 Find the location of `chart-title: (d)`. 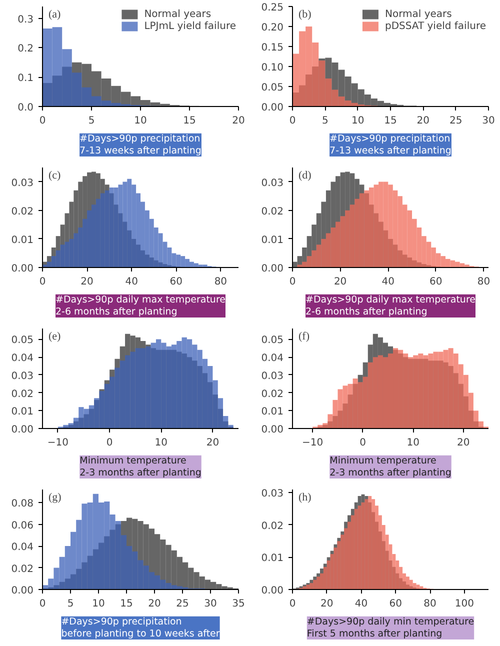

chart-title: (d) is located at coordinates (305, 176).